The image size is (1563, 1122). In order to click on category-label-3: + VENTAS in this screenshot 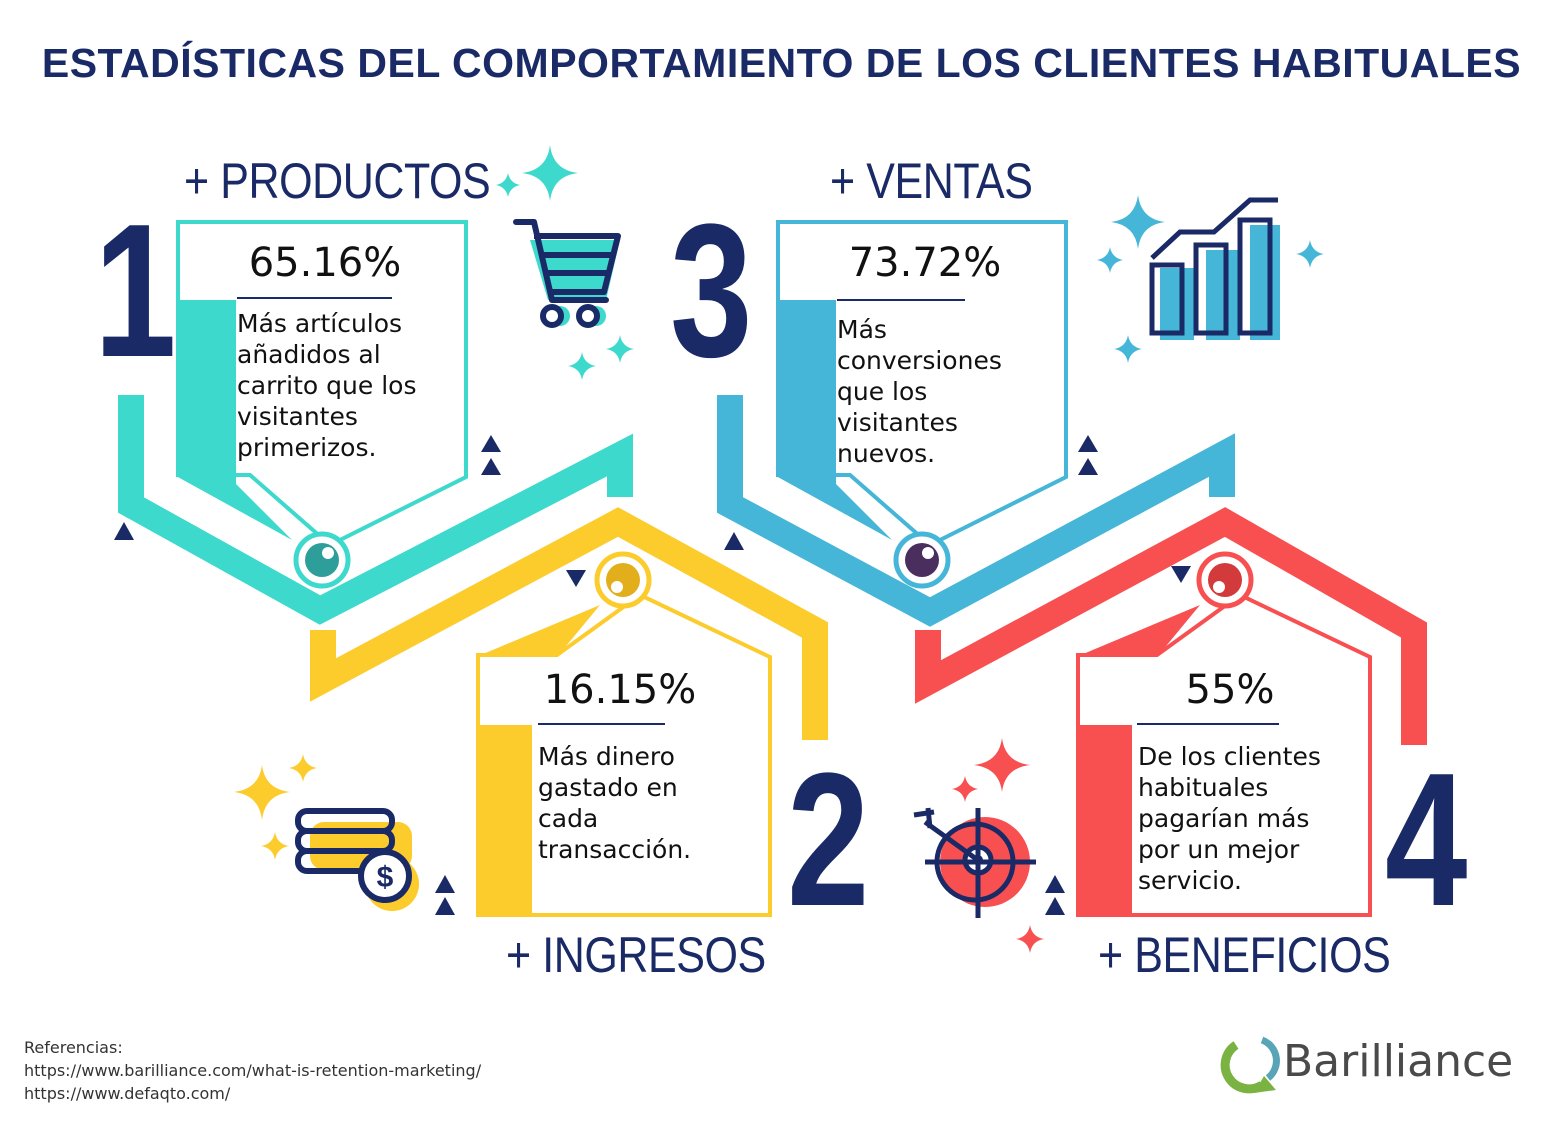, I will do `click(931, 181)`.